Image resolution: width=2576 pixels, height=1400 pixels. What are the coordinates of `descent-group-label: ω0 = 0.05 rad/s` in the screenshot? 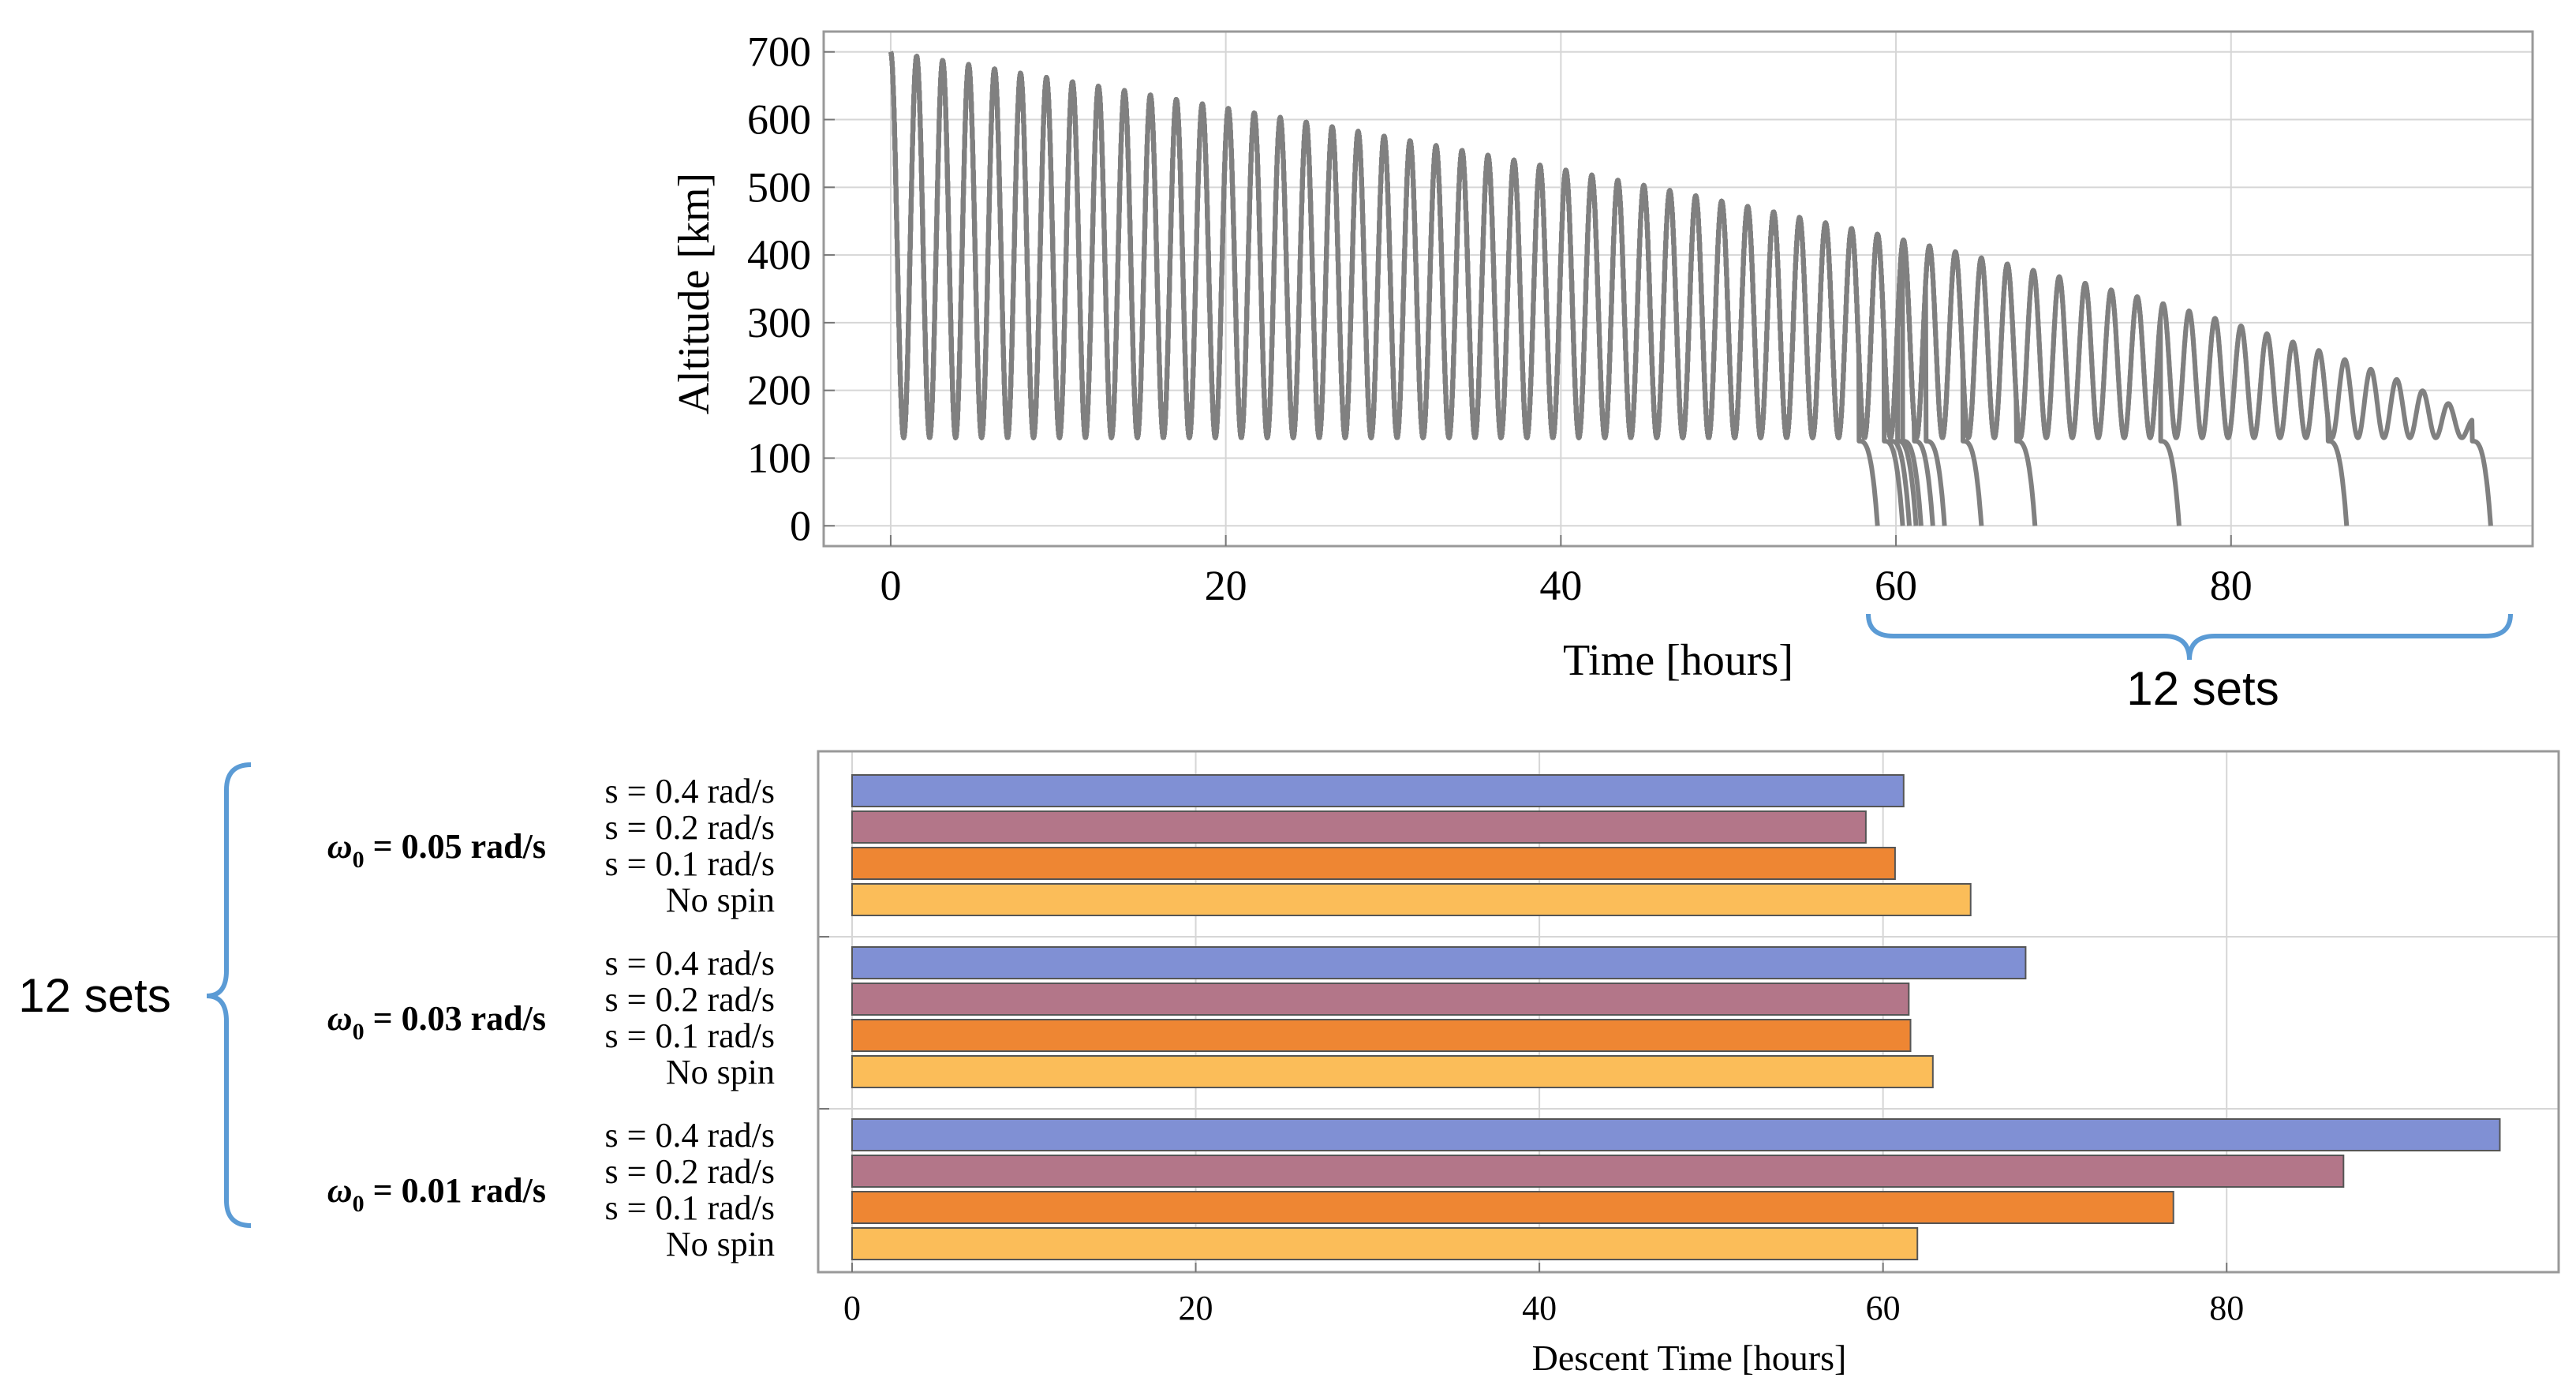 It's located at (436, 850).